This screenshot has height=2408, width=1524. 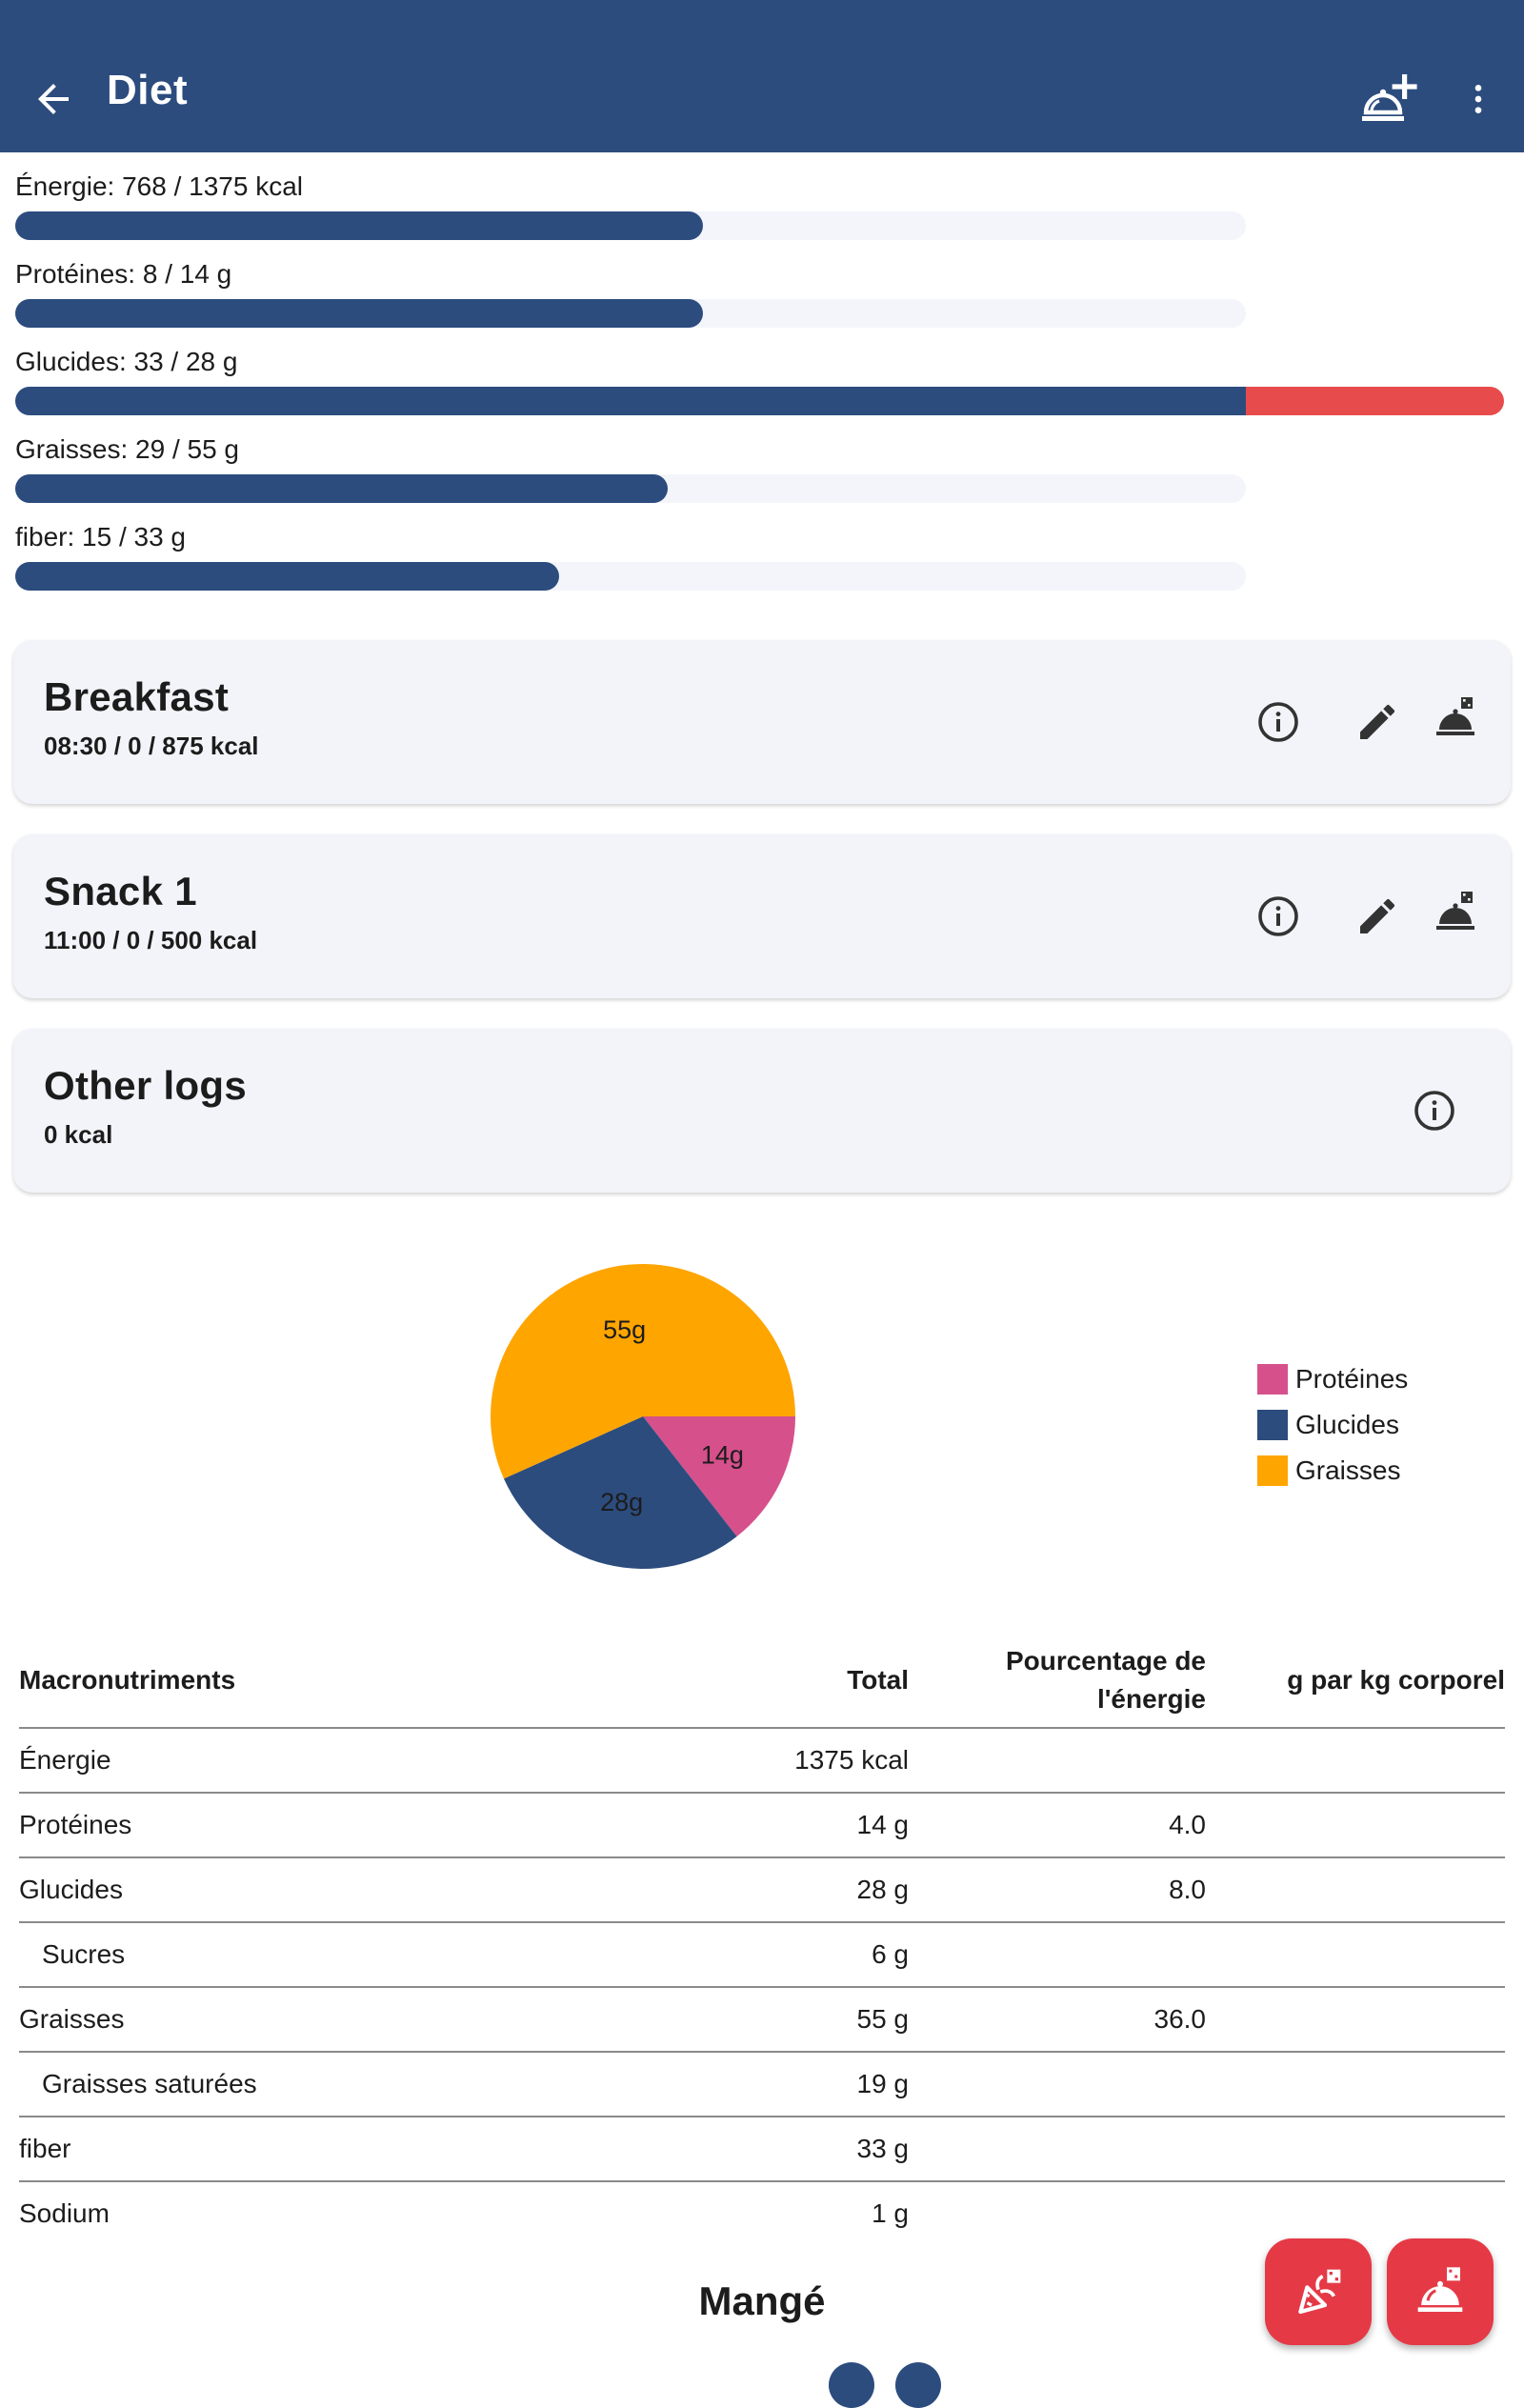 I want to click on legend-item: Glucides, so click(x=1332, y=1425).